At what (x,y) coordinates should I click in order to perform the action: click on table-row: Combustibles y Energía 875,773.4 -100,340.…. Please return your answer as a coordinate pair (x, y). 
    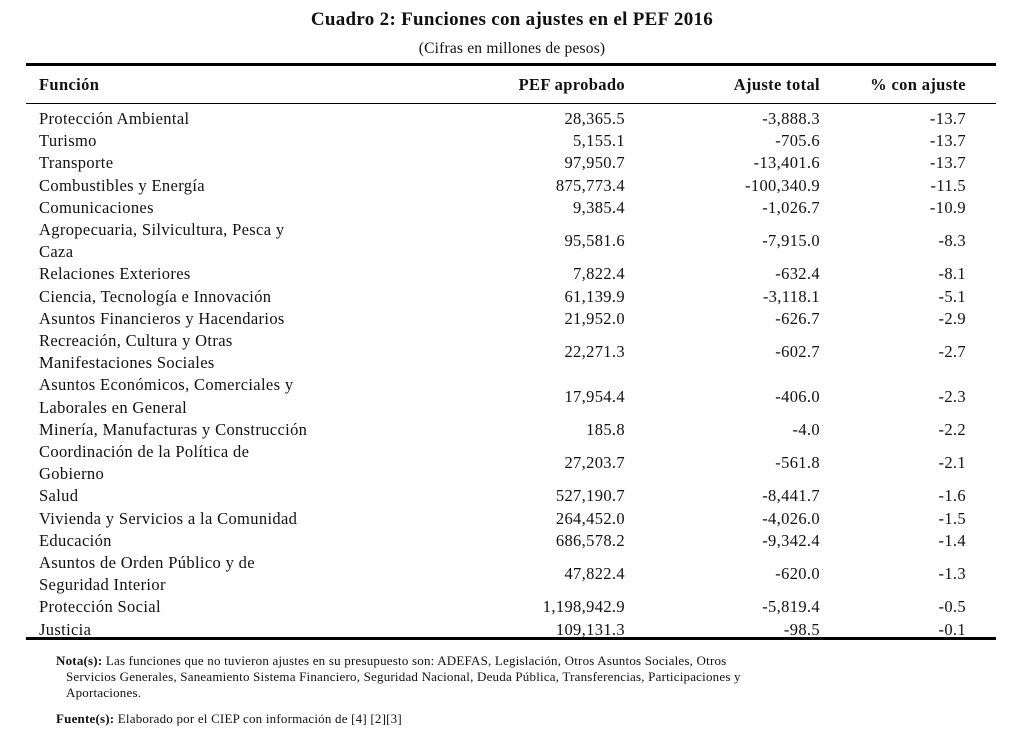
    Looking at the image, I should click on (511, 186).